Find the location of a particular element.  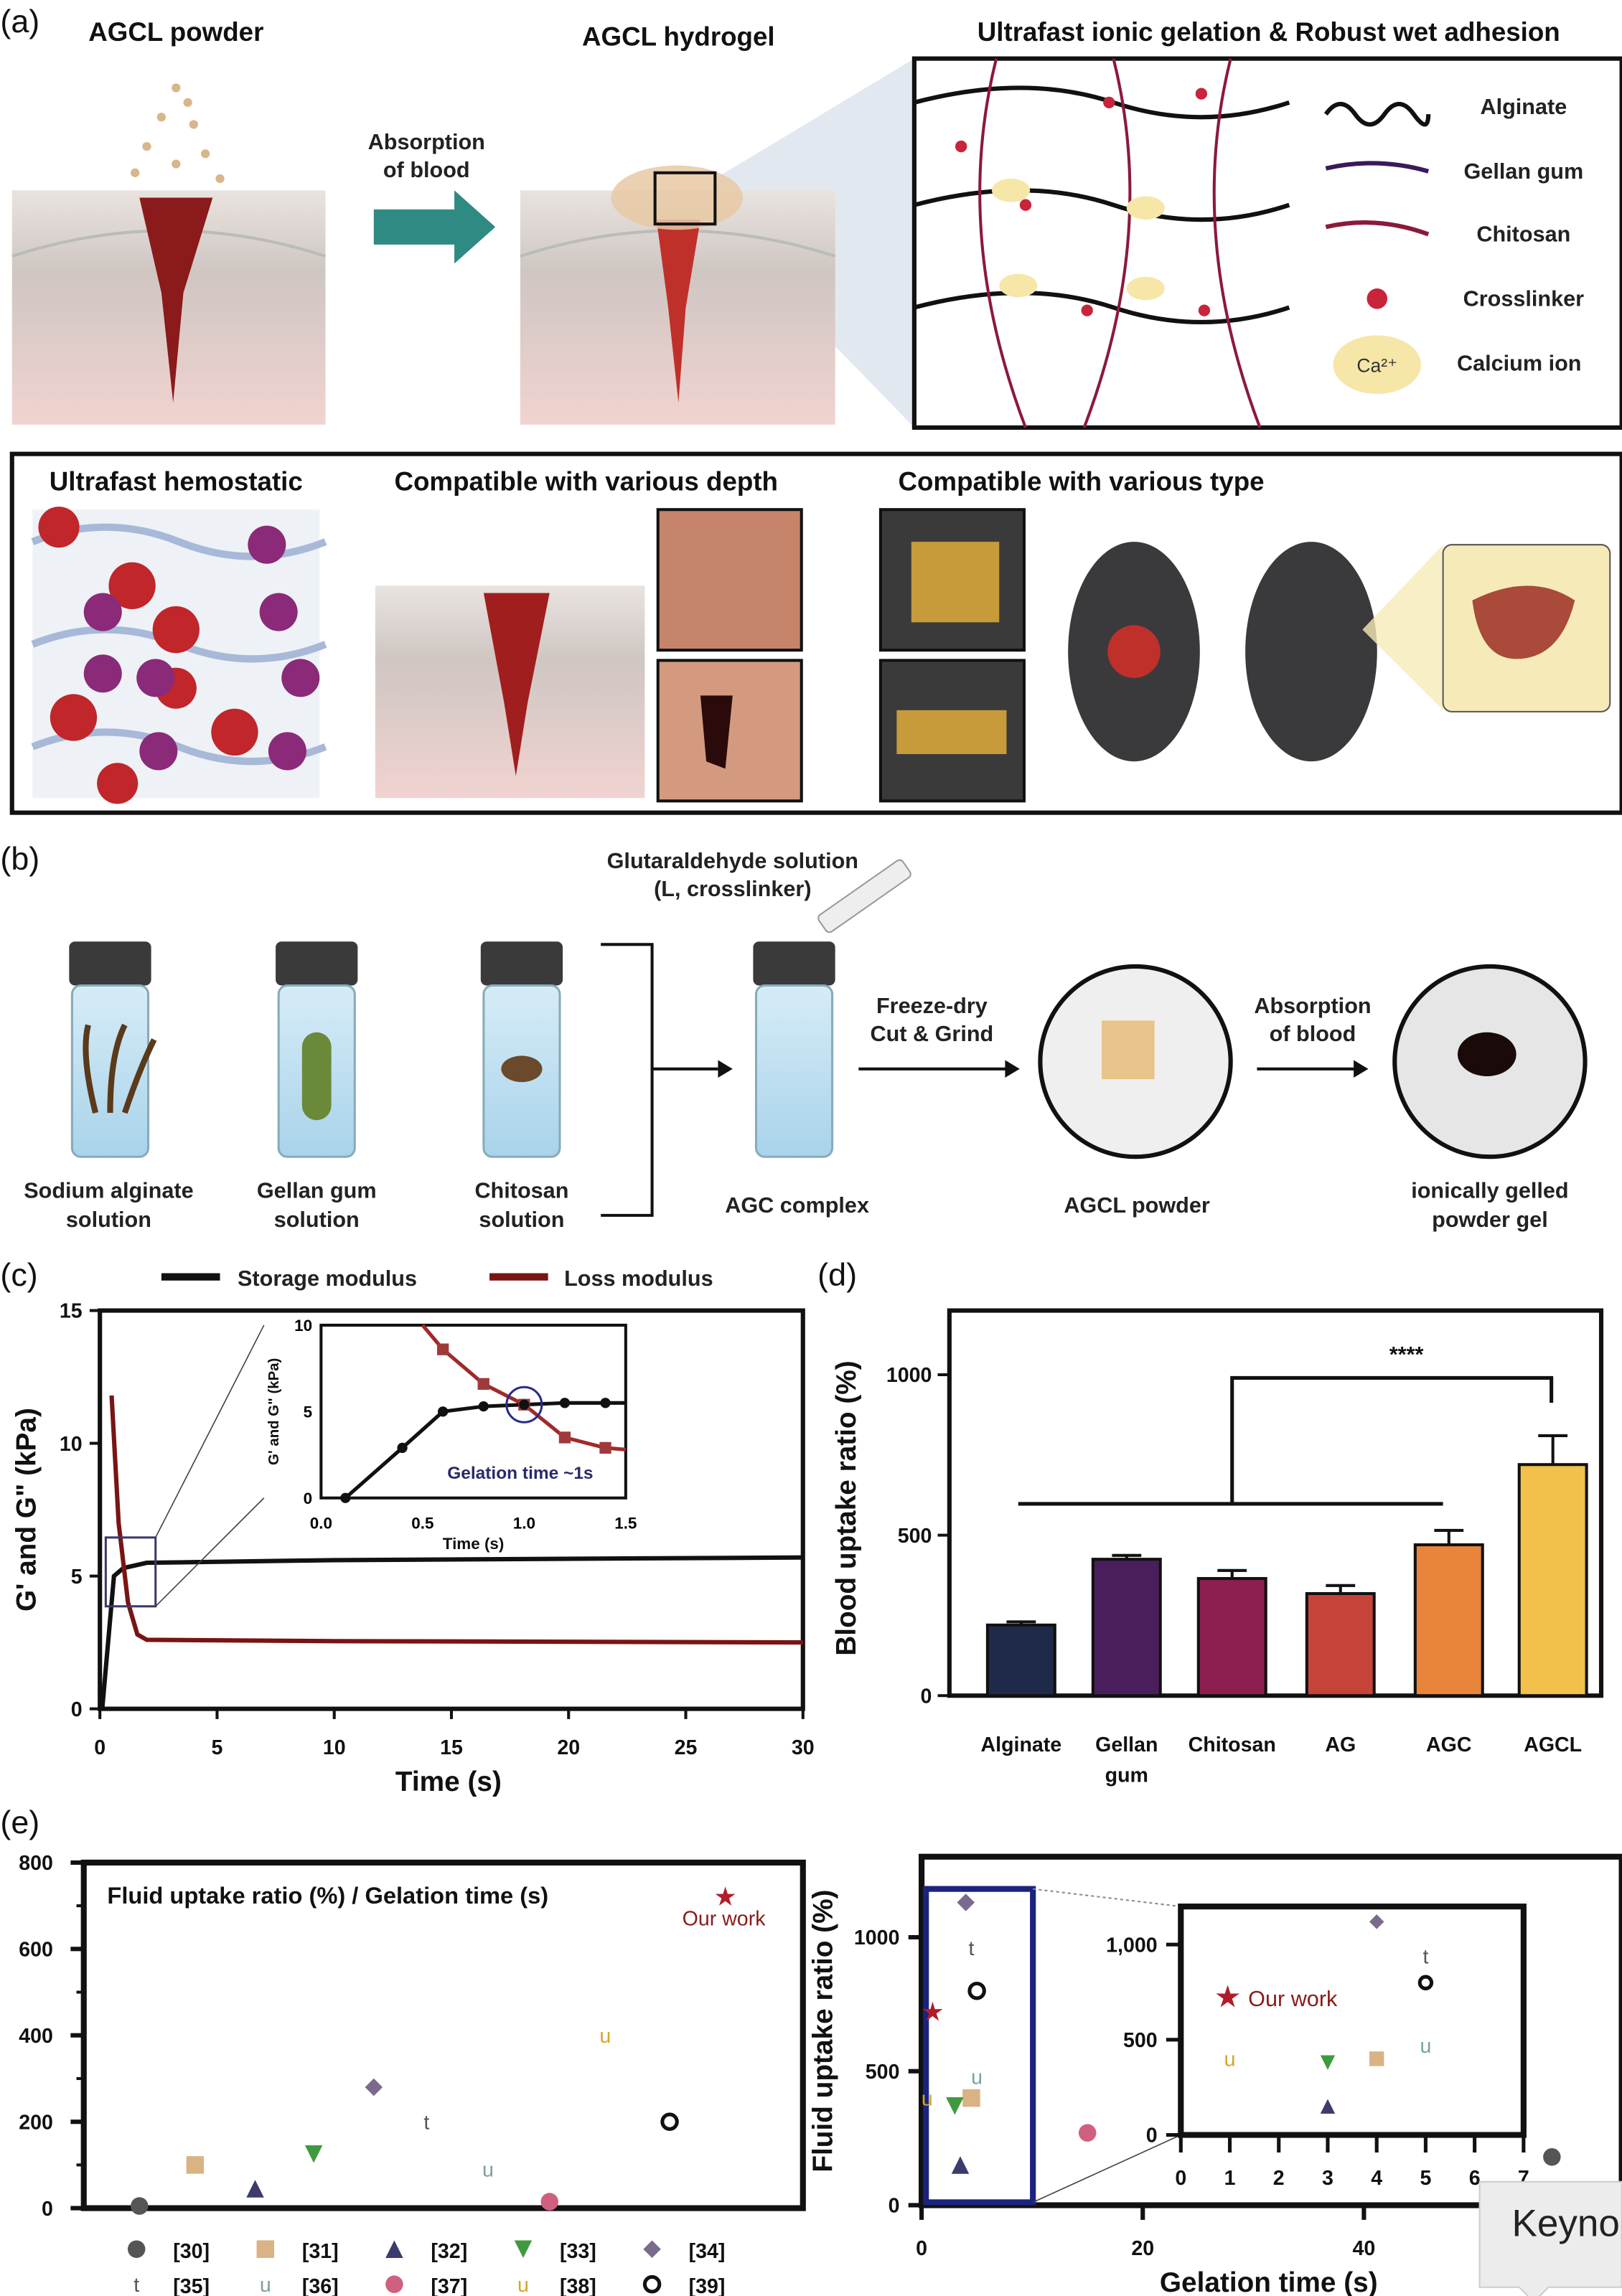

calcium-swatch-label: Ca²⁺ is located at coordinates (1376, 365).